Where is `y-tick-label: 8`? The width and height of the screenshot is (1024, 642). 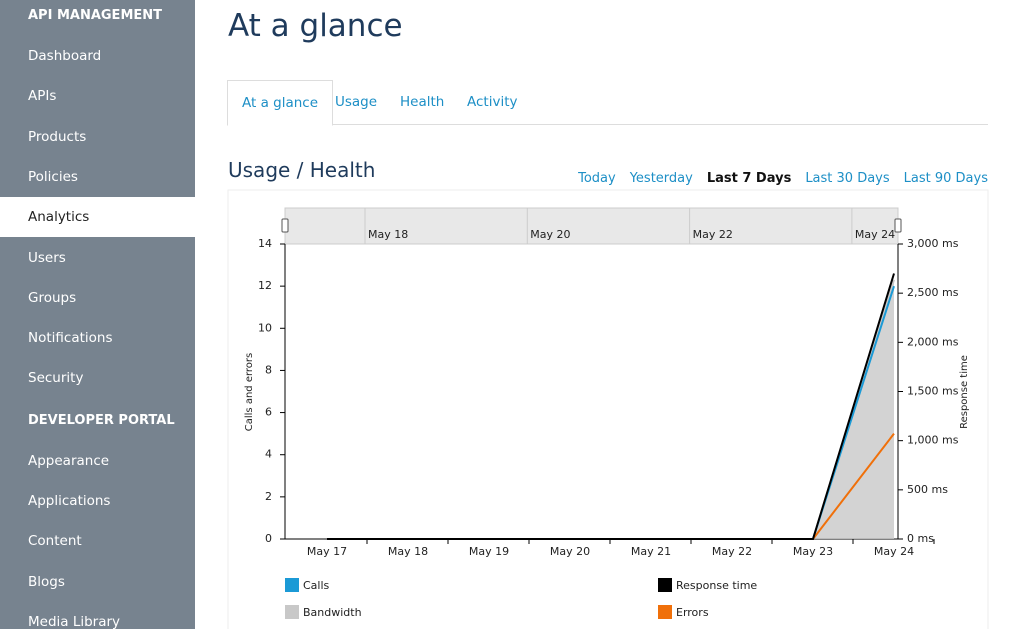
y-tick-label: 8 is located at coordinates (268, 369).